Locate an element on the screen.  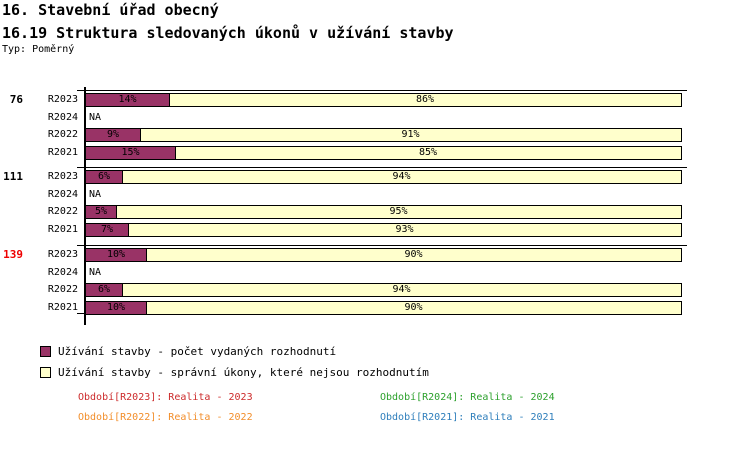
bar-value-rozhodnuti: 14% is located at coordinates (127, 99).